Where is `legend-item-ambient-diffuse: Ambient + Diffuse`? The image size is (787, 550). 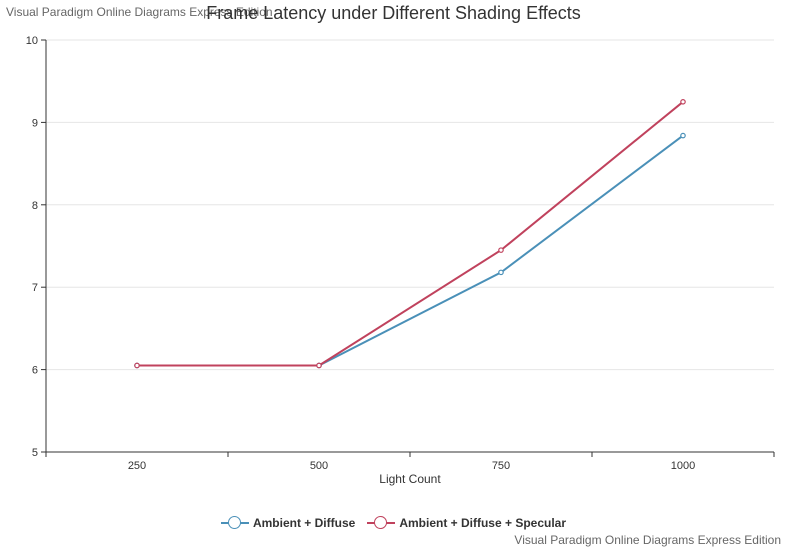 legend-item-ambient-diffuse: Ambient + Diffuse is located at coordinates (288, 523).